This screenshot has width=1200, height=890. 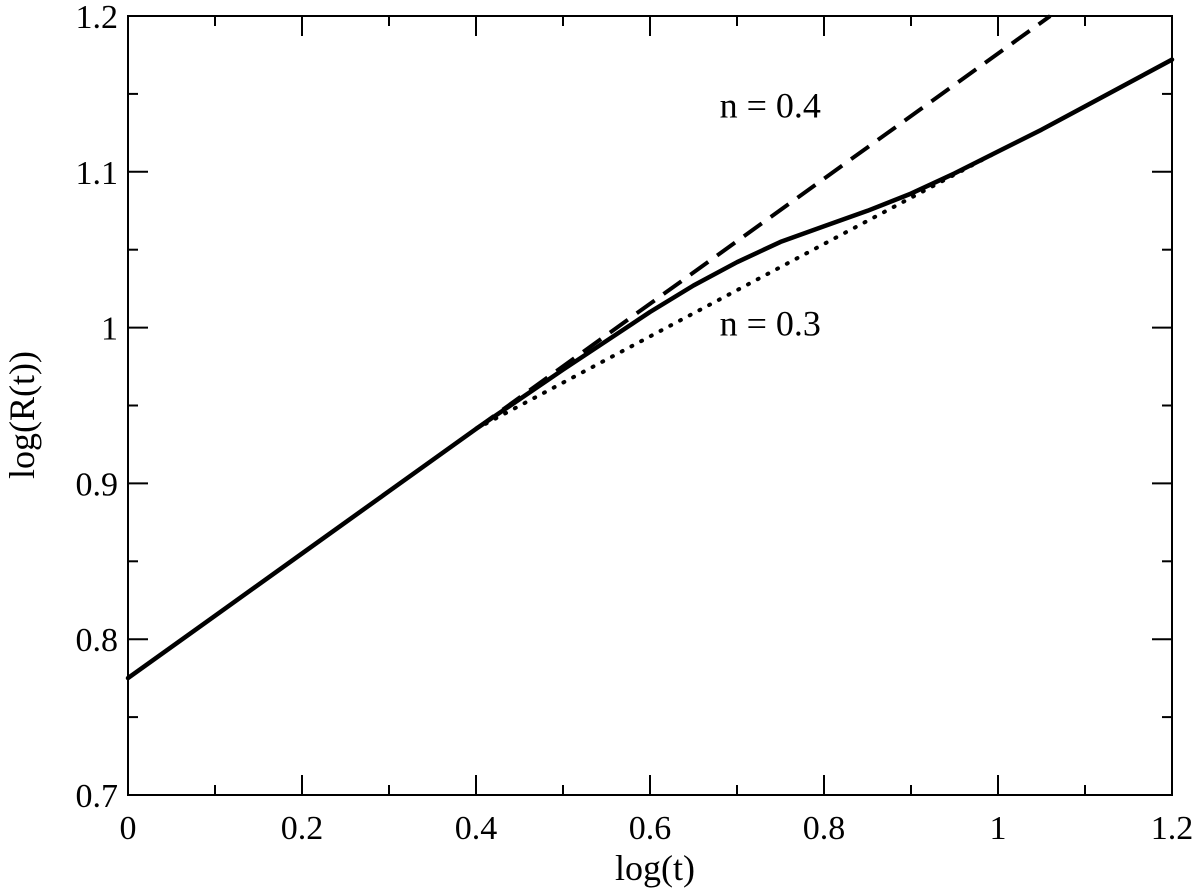 I want to click on series-line-dotted, so click(x=737, y=290).